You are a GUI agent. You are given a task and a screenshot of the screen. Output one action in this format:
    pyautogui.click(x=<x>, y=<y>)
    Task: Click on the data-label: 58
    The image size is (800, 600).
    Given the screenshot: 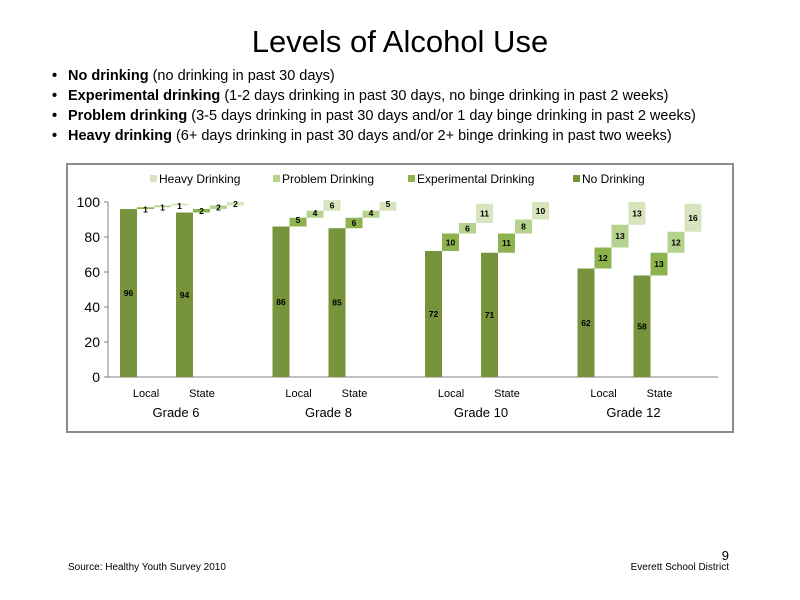 What is the action you would take?
    pyautogui.click(x=642, y=326)
    